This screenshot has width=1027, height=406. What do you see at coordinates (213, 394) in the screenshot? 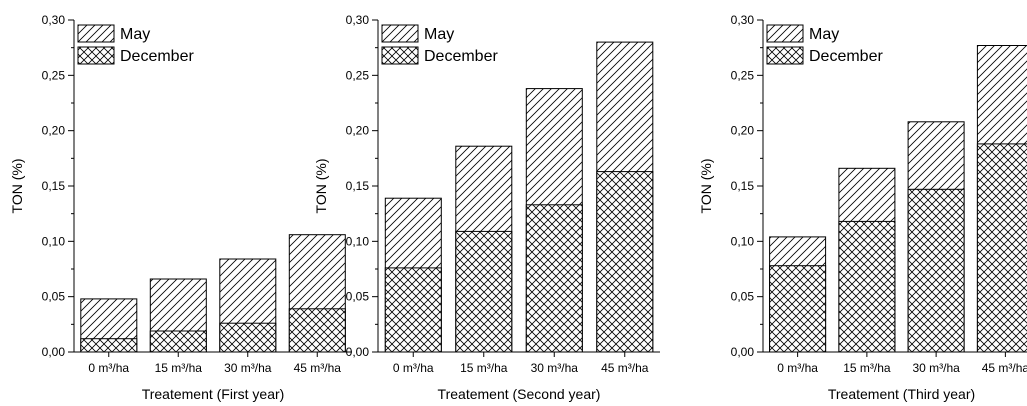
I see `x-axis-title: Treatement (First year)` at bounding box center [213, 394].